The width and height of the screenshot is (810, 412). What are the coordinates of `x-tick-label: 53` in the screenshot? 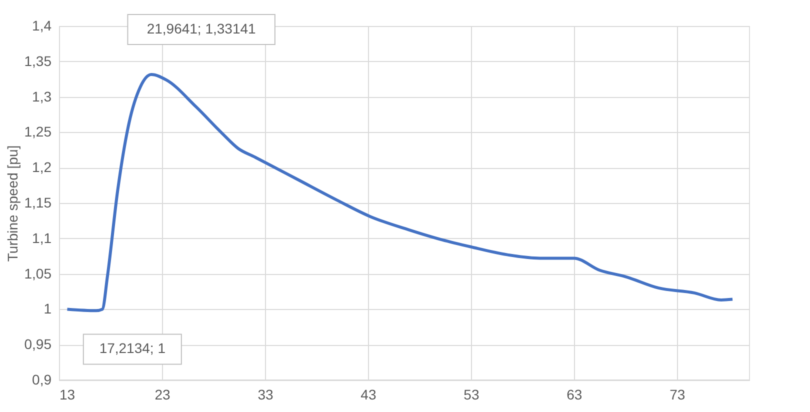 It's located at (472, 394).